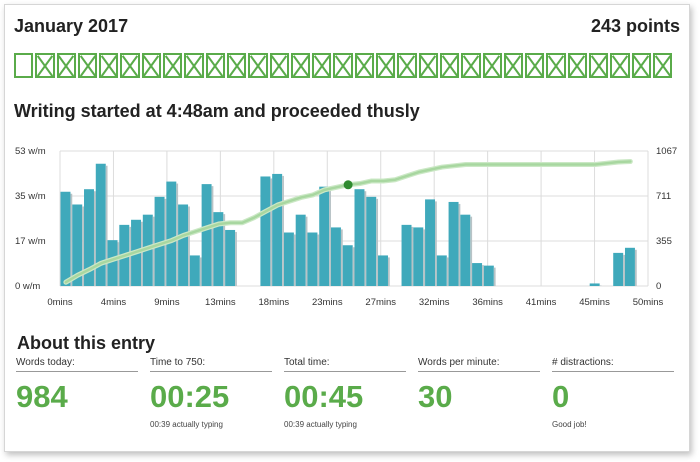 Image resolution: width=700 pixels, height=462 pixels. I want to click on y-tick-label-right: 1067, so click(666, 151).